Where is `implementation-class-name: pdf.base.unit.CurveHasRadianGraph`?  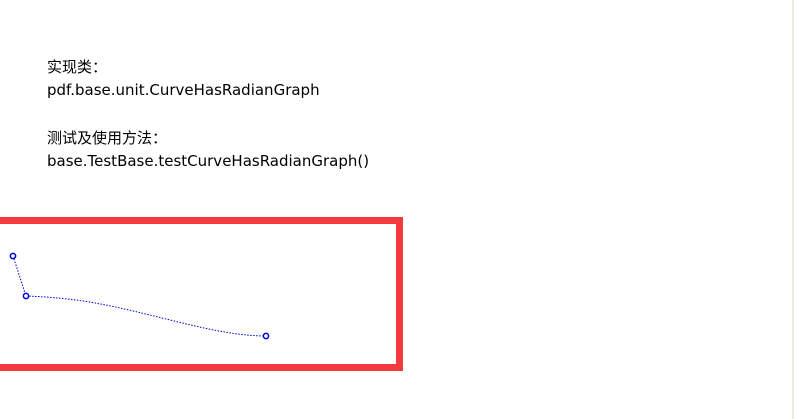
implementation-class-name: pdf.base.unit.CurveHasRadianGraph is located at coordinates (183, 90).